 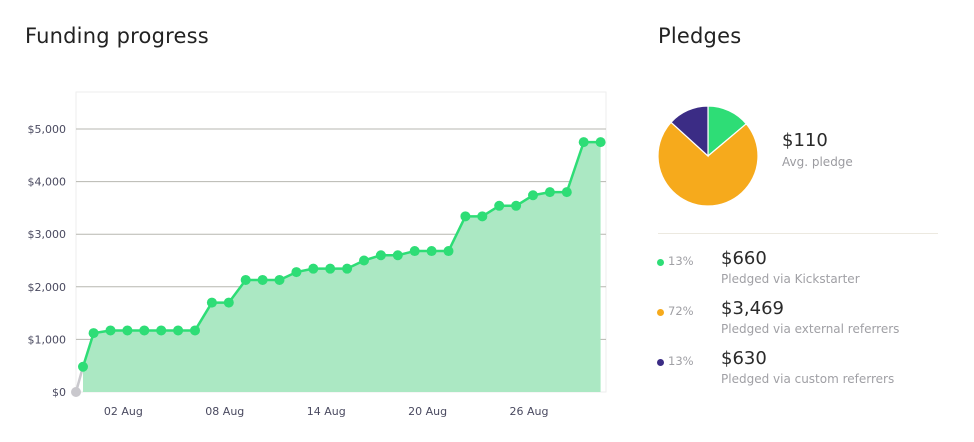 I want to click on pledge-row-custom: 13% $630 Pledged via custom referrers, so click(x=807, y=365).